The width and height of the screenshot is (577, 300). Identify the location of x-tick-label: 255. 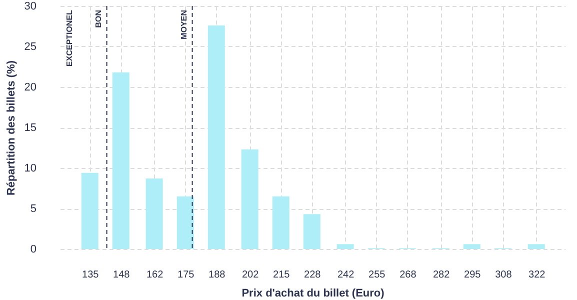
(377, 275).